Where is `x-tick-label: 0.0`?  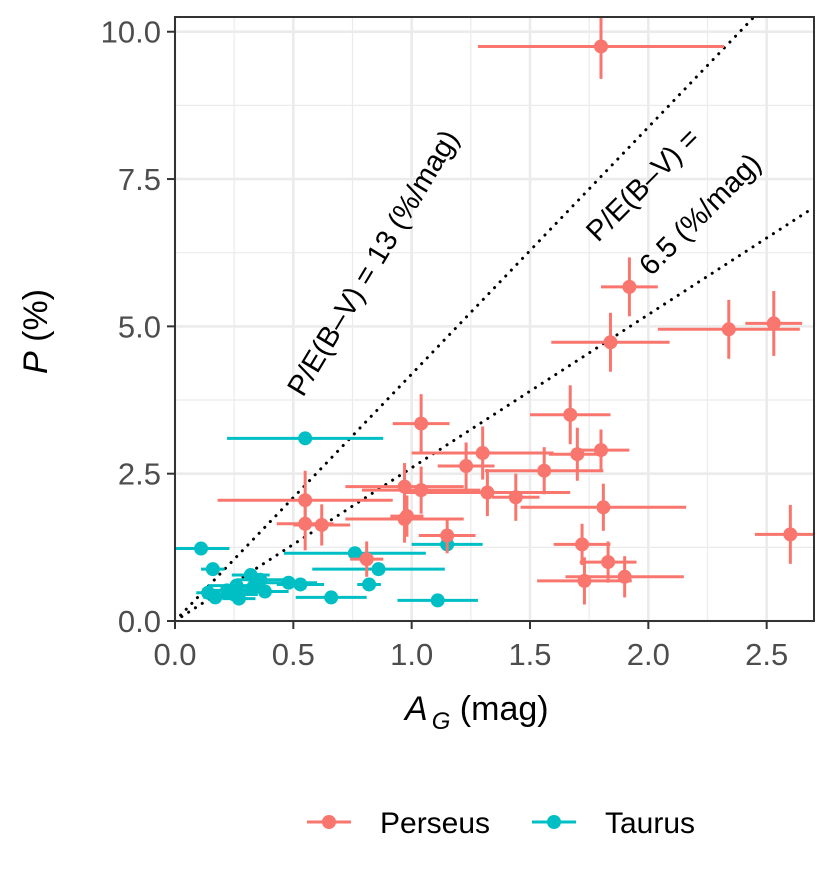 x-tick-label: 0.0 is located at coordinates (174, 654).